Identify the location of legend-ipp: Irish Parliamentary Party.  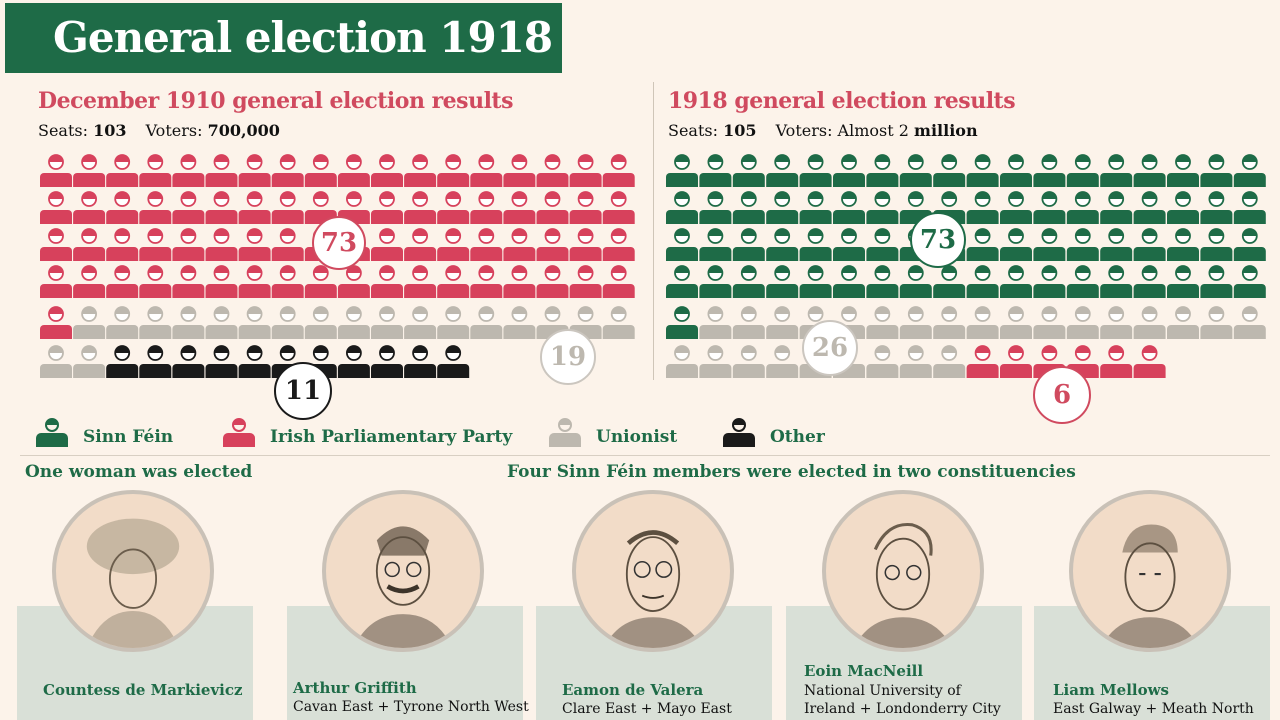
(367, 433).